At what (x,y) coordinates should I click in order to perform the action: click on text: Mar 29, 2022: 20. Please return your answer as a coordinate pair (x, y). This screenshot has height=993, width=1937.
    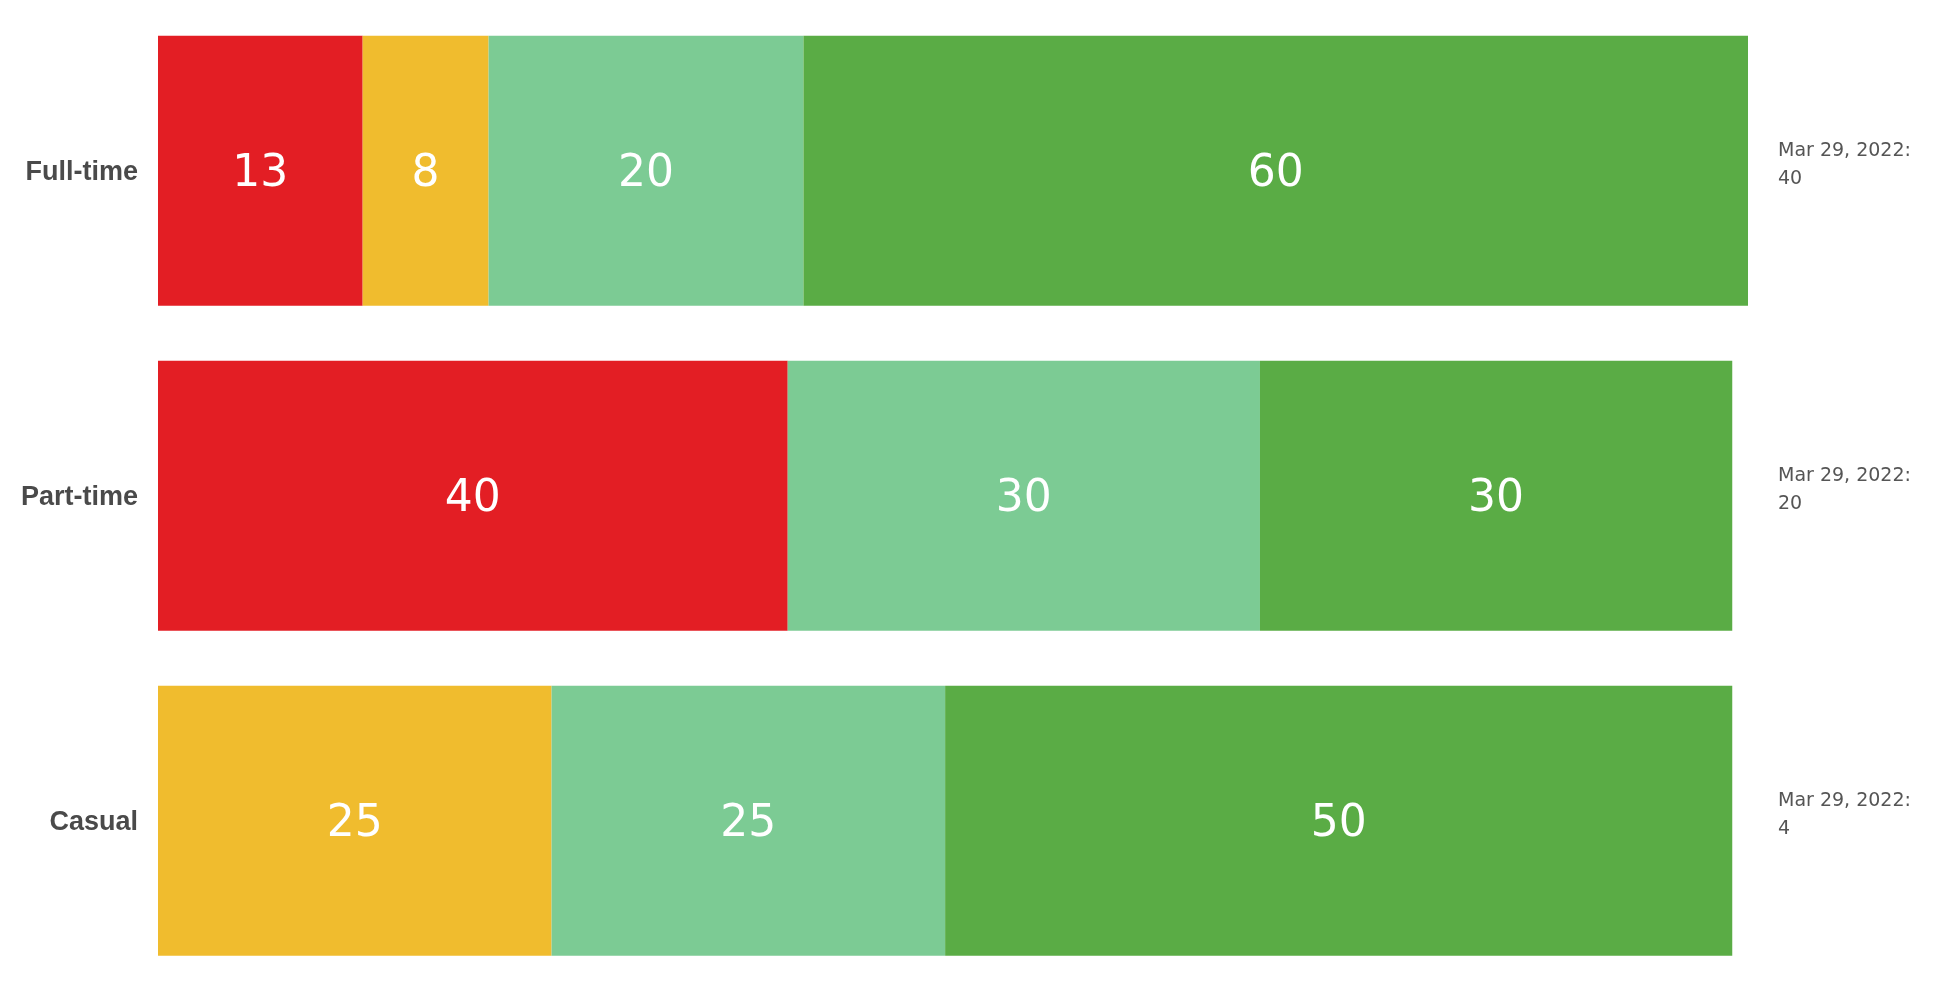
    Looking at the image, I should click on (1845, 488).